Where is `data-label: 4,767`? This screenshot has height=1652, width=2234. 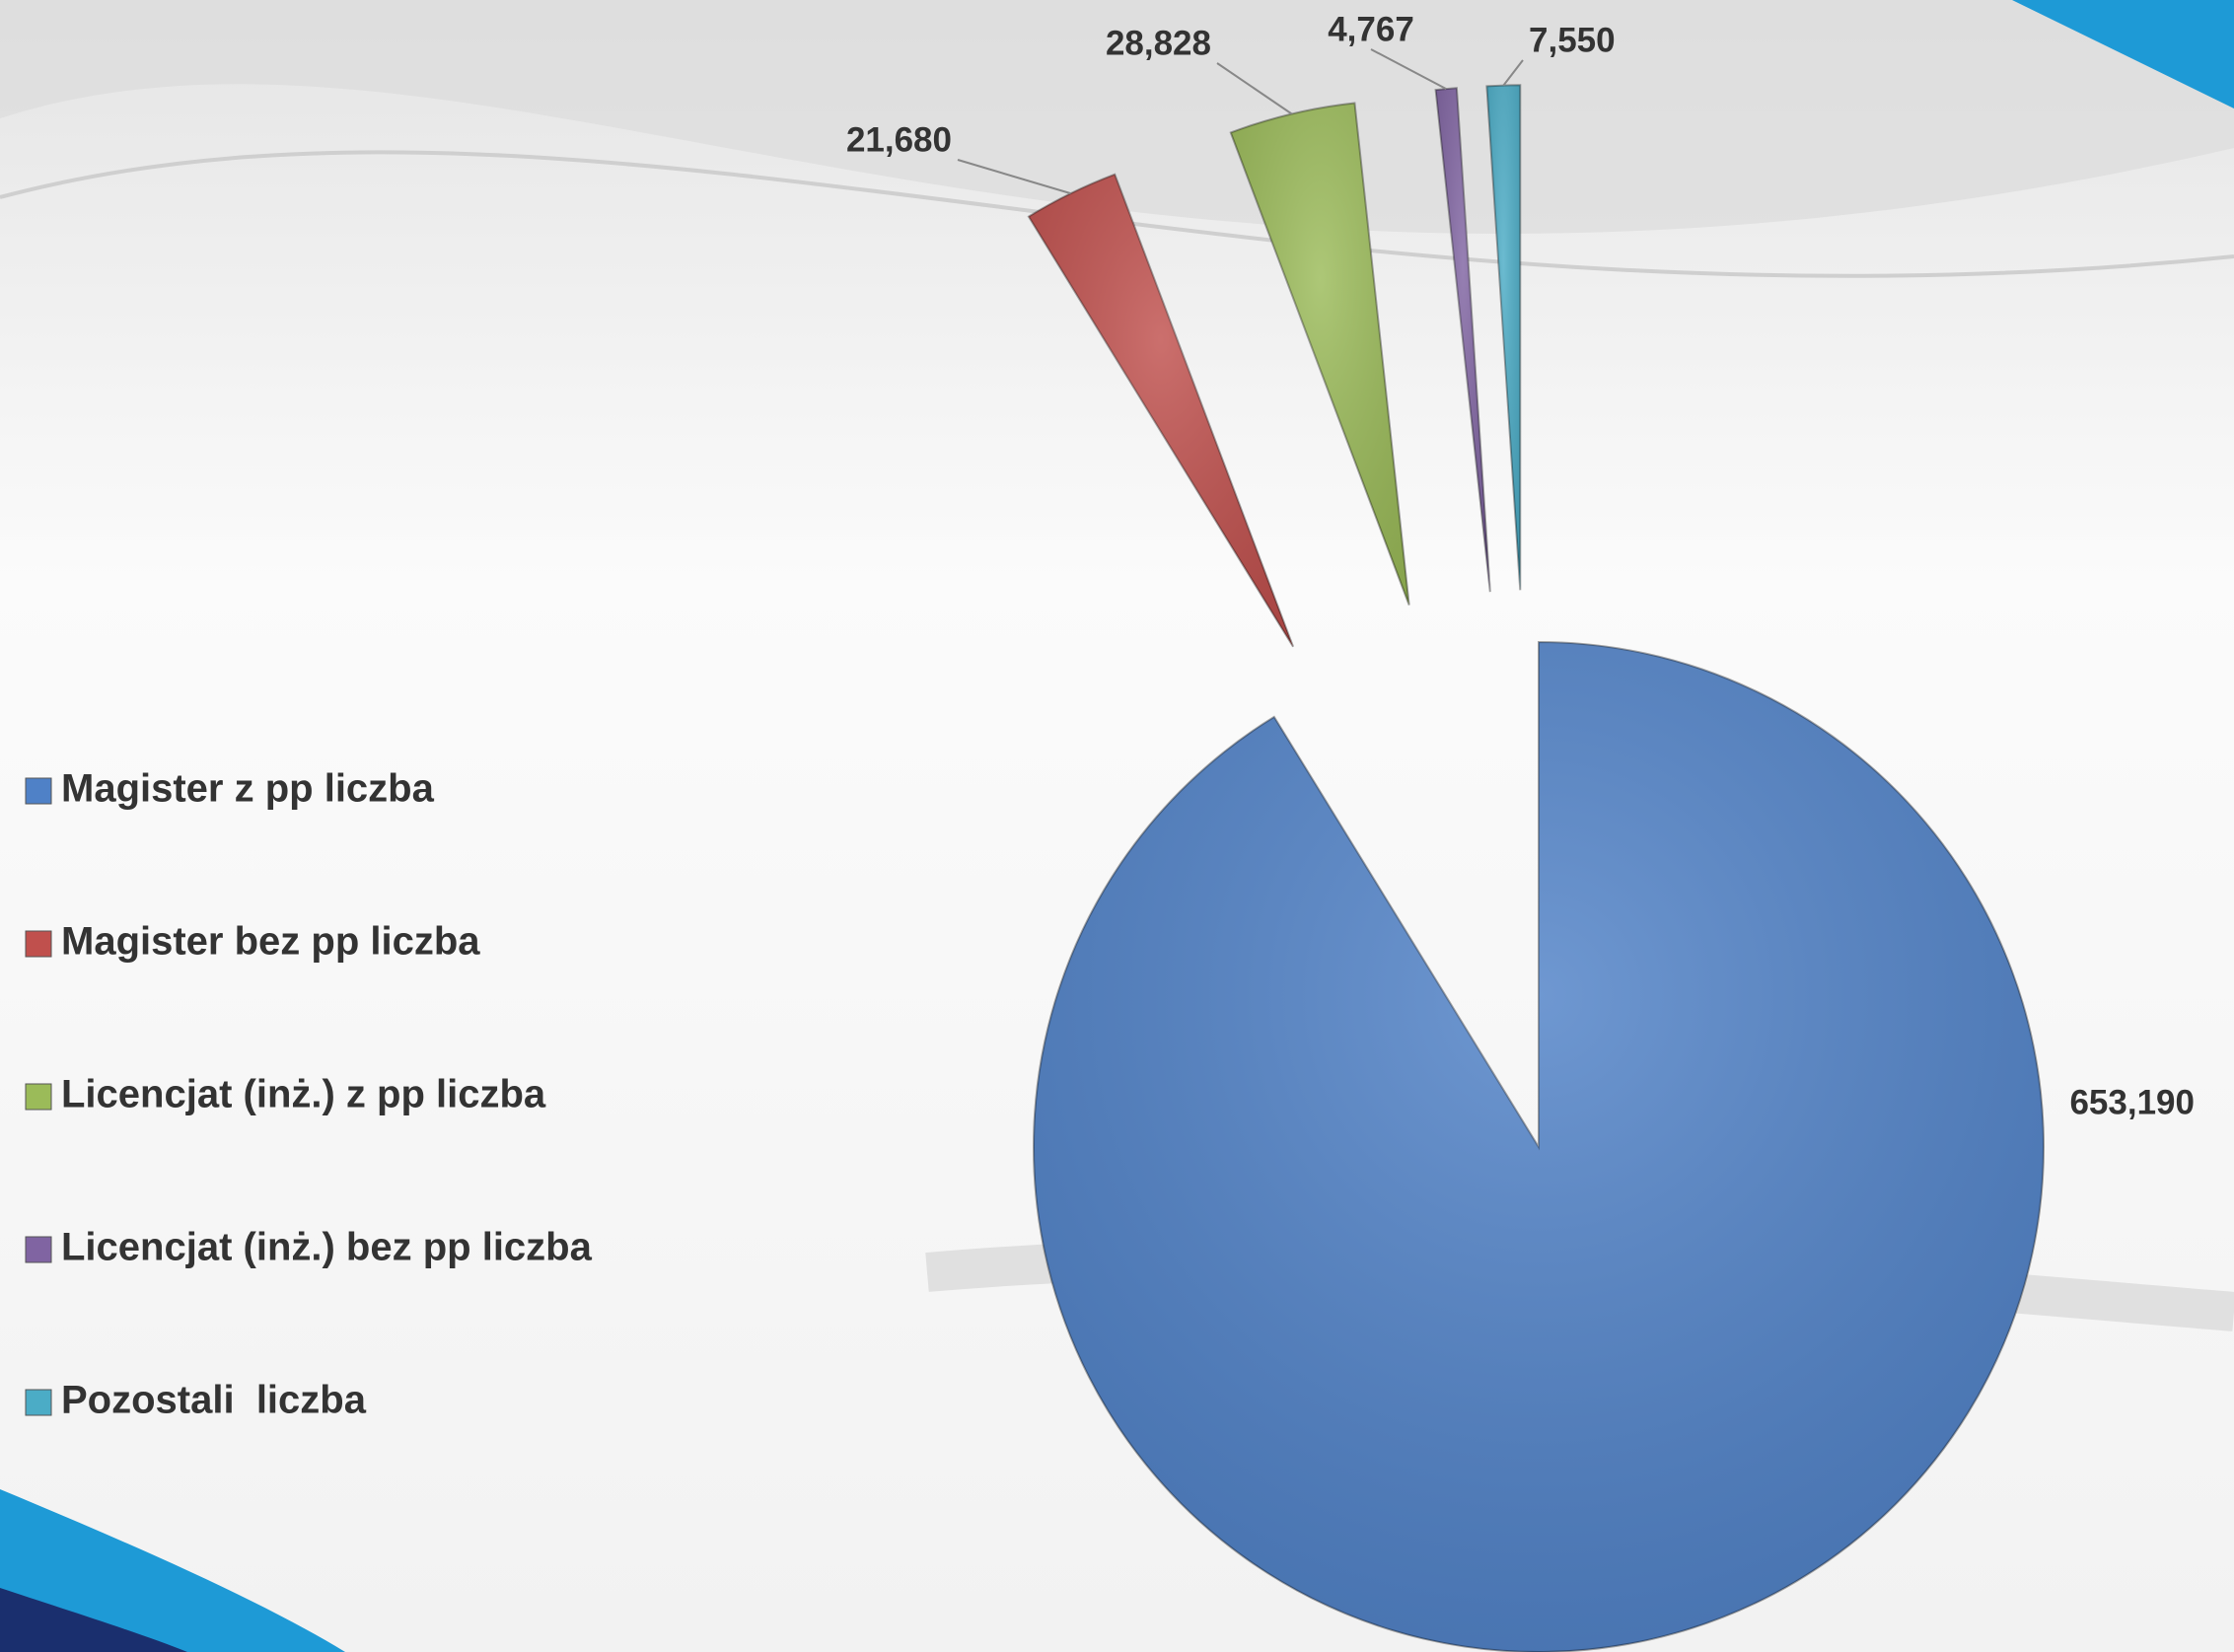 data-label: 4,767 is located at coordinates (1371, 29).